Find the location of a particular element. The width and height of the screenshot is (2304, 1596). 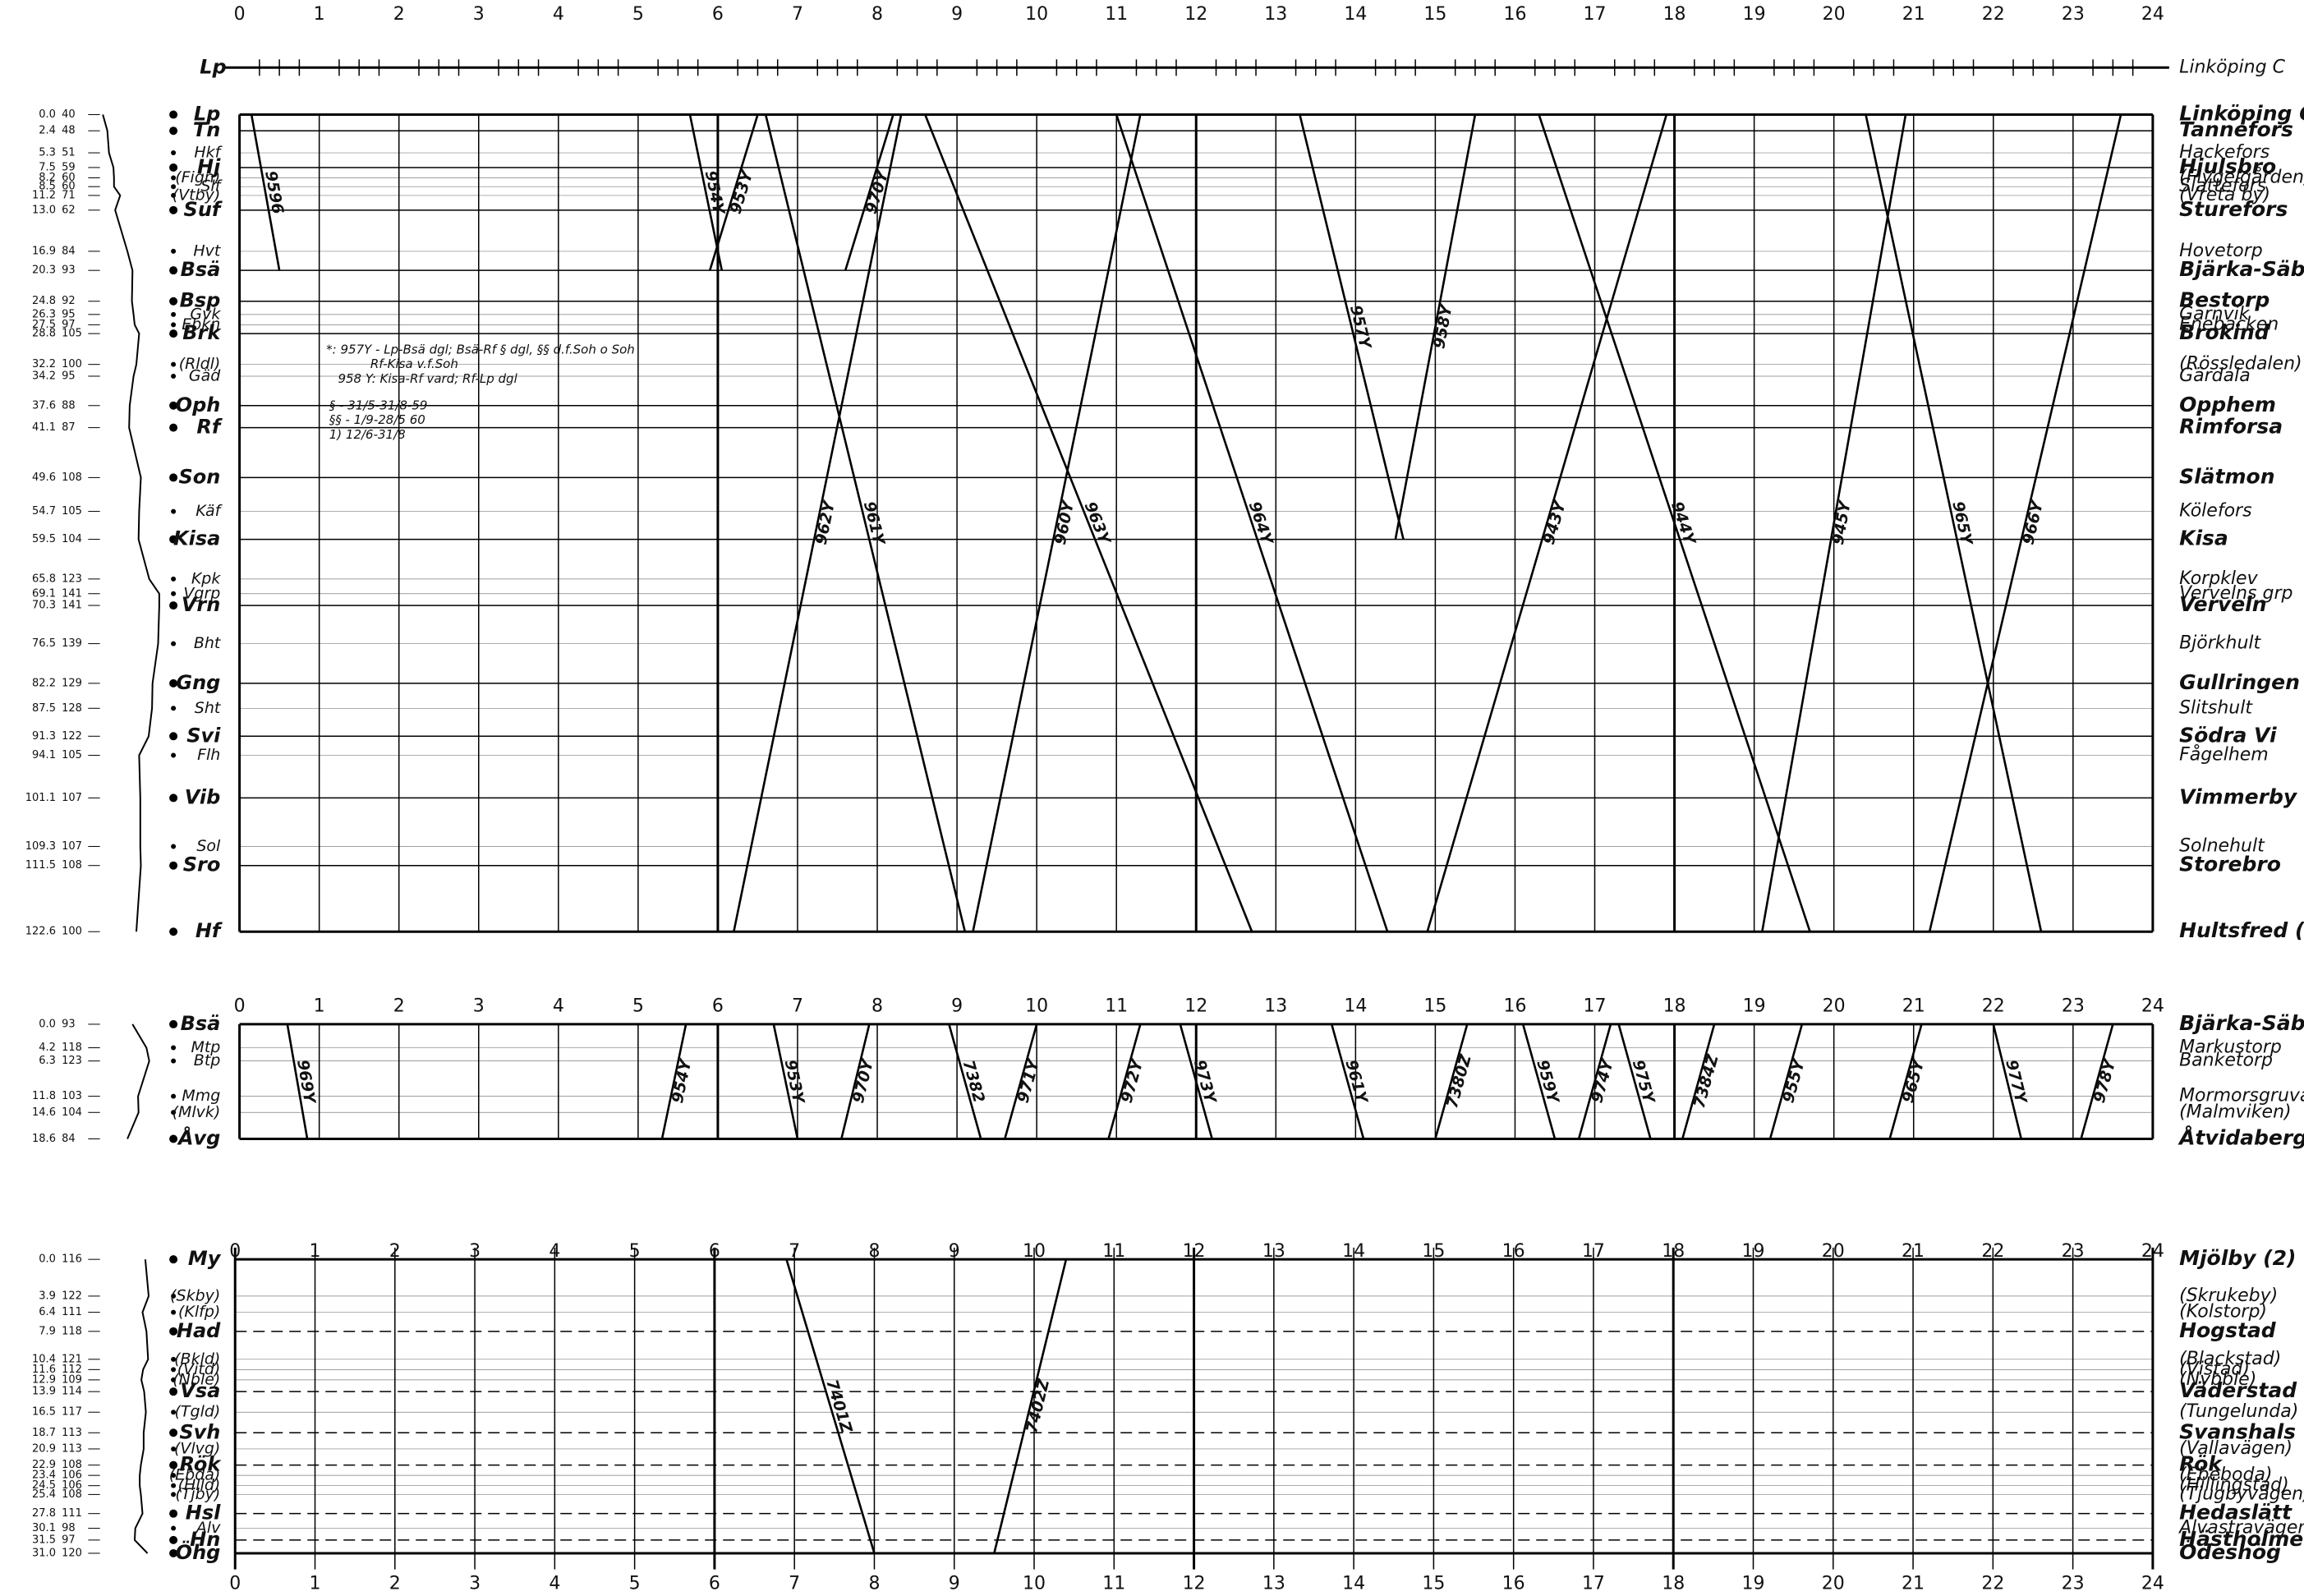

train-number: 969Y is located at coordinates (306, 1082).